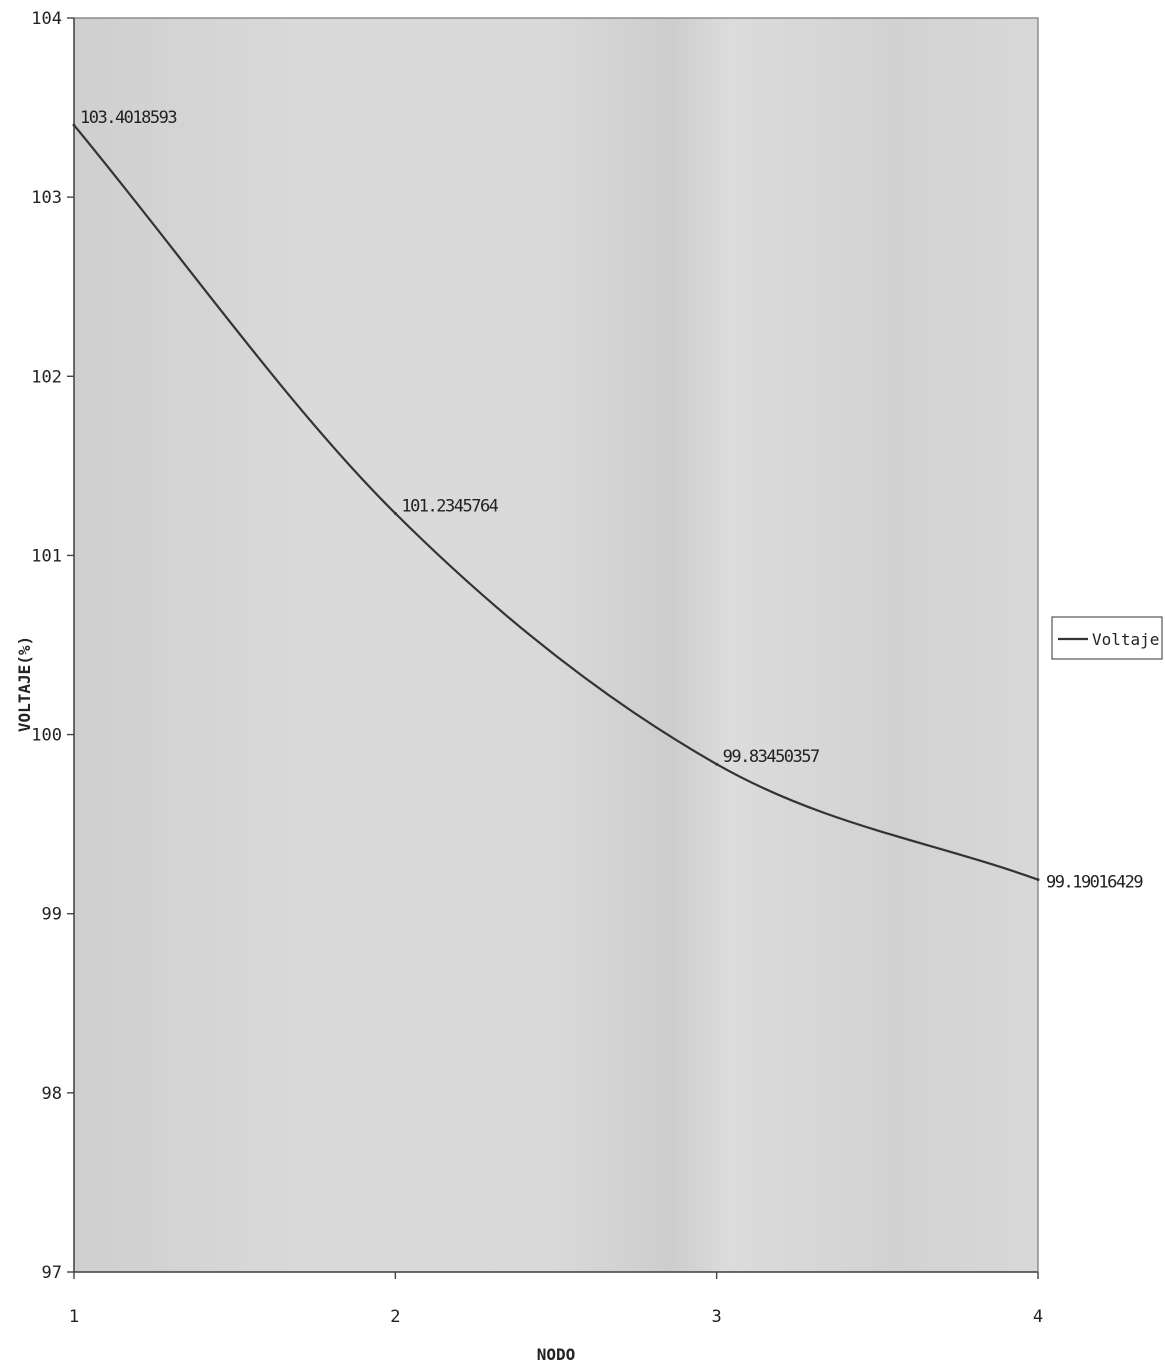 The height and width of the screenshot is (1372, 1165). I want to click on data-label: 99.83450357, so click(771, 757).